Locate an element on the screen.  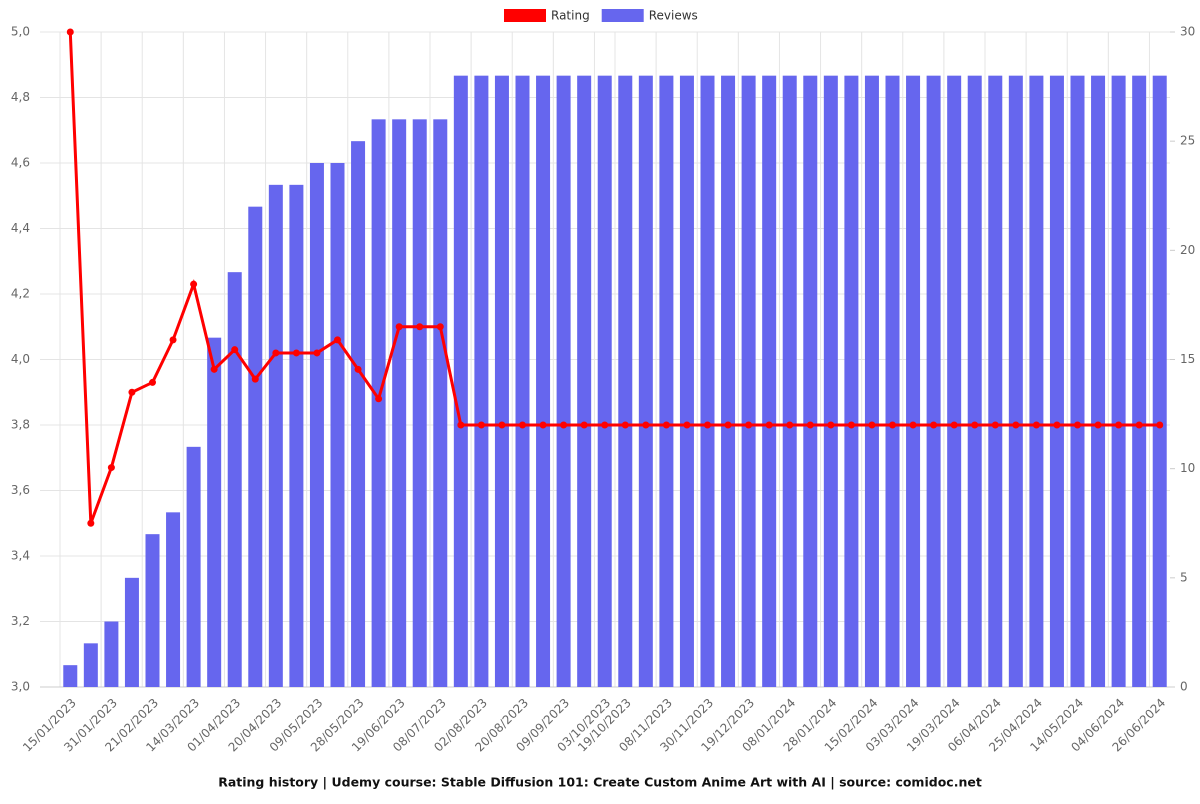
y-tick-label: 4,2 is located at coordinates (20, 294).